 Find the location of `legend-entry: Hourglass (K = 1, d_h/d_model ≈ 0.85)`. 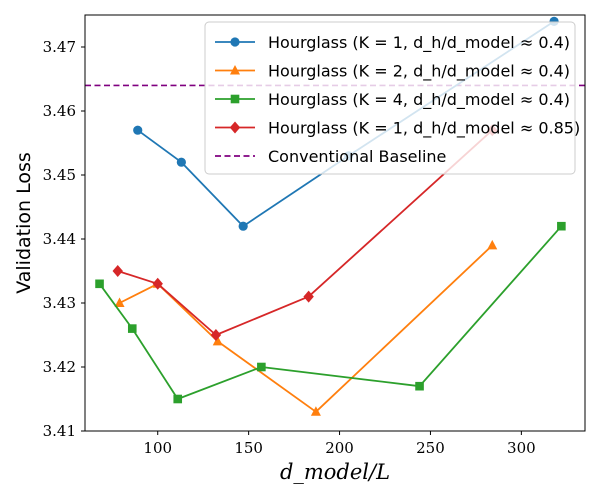

legend-entry: Hourglass (K = 1, d_h/d_model ≈ 0.85) is located at coordinates (397, 129).